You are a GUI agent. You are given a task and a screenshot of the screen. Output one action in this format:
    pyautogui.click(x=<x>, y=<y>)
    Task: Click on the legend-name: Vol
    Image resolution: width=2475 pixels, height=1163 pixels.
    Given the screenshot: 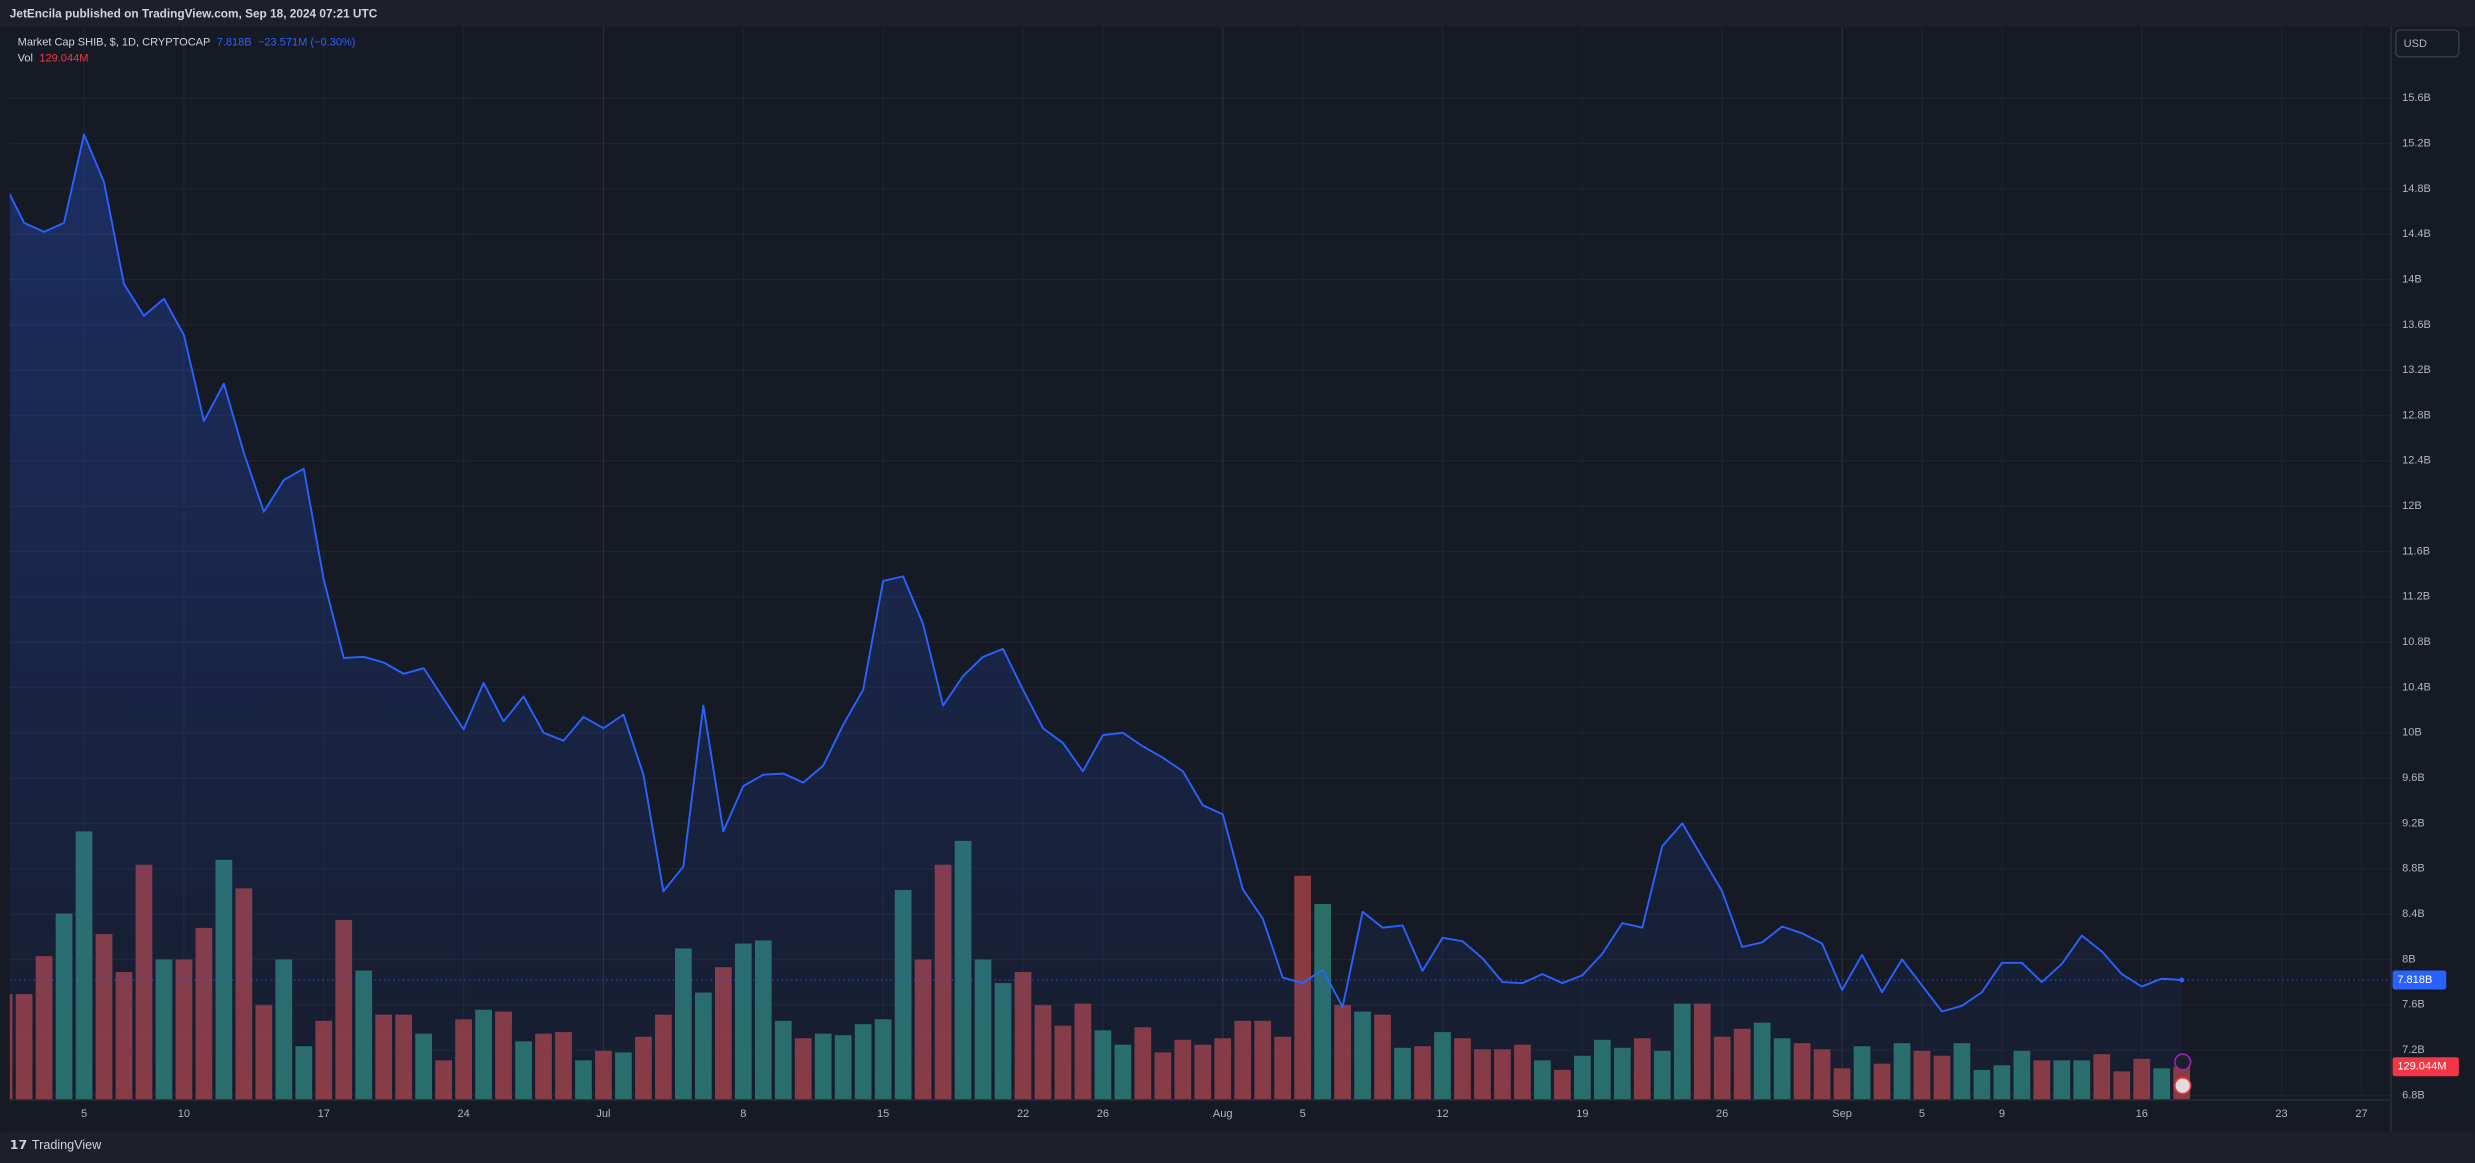 What is the action you would take?
    pyautogui.click(x=25, y=58)
    